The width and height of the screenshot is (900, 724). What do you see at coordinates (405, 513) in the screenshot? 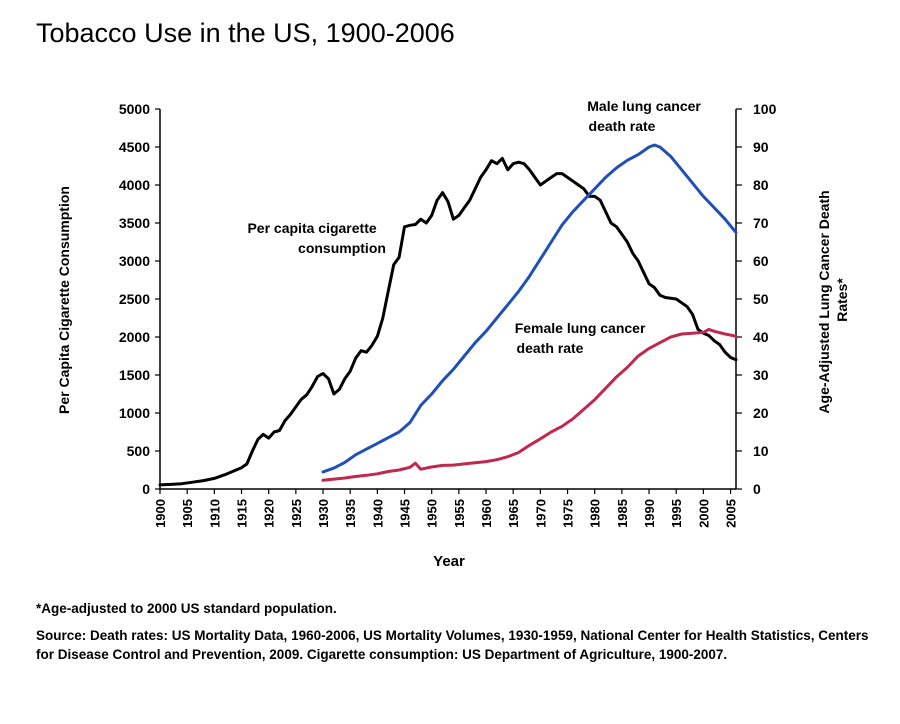
I see `x-tick-label: 1945` at bounding box center [405, 513].